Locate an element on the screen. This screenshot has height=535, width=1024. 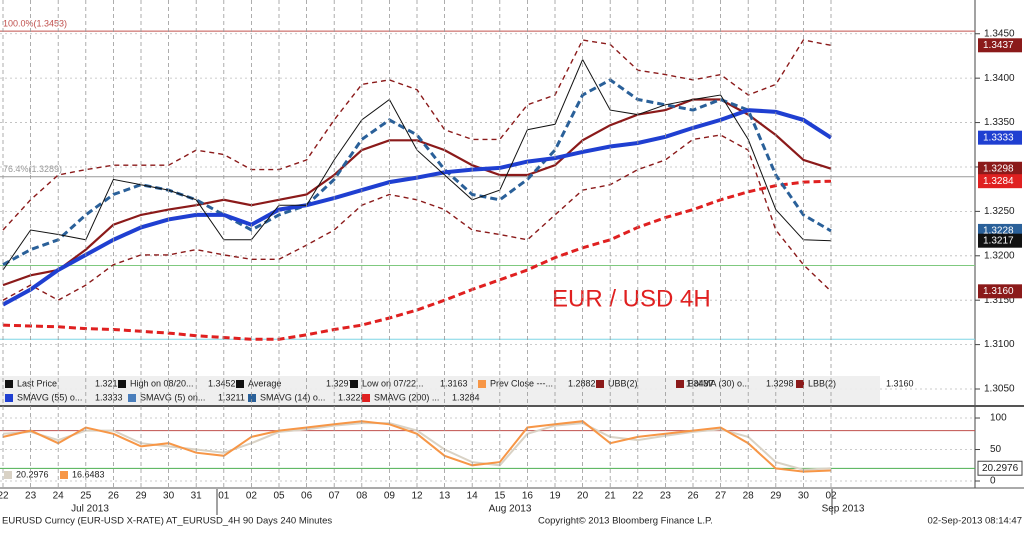
value-box-label: 1.3284 is located at coordinates (998, 181).